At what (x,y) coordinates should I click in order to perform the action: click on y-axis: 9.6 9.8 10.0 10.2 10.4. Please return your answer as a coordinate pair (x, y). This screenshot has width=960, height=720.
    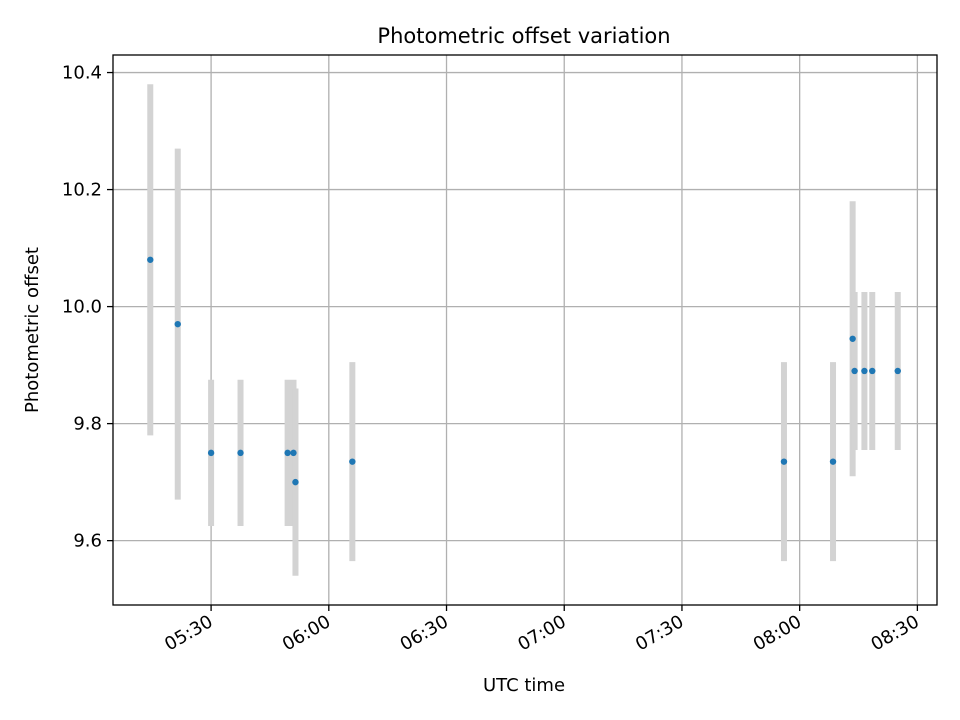
    Looking at the image, I should click on (87, 307).